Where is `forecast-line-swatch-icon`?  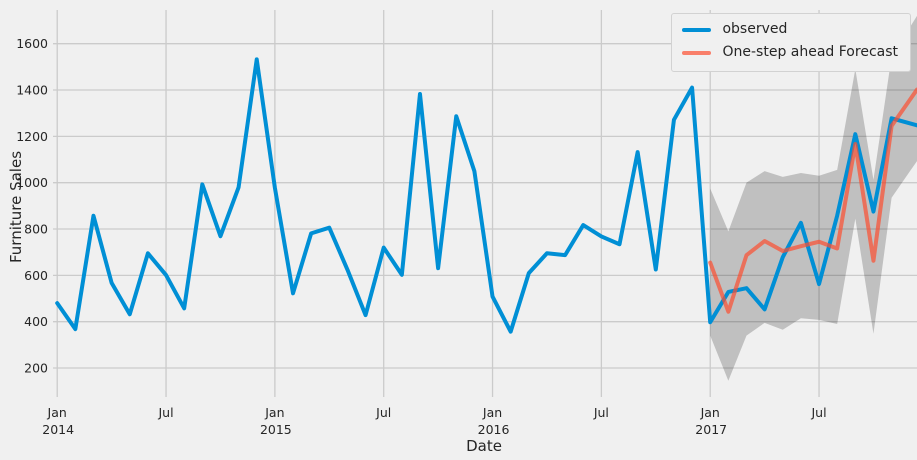
forecast-line-swatch-icon is located at coordinates (697, 53).